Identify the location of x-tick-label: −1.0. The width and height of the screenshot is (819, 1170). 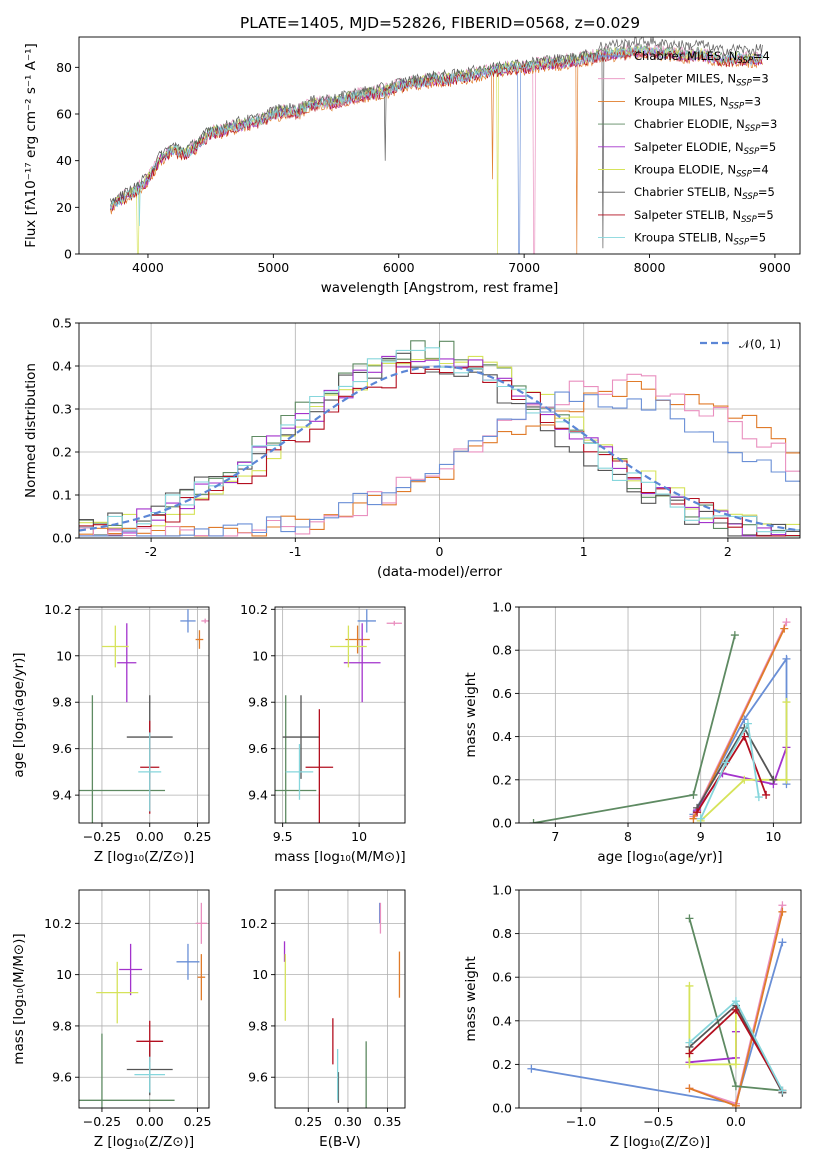
(581, 1121).